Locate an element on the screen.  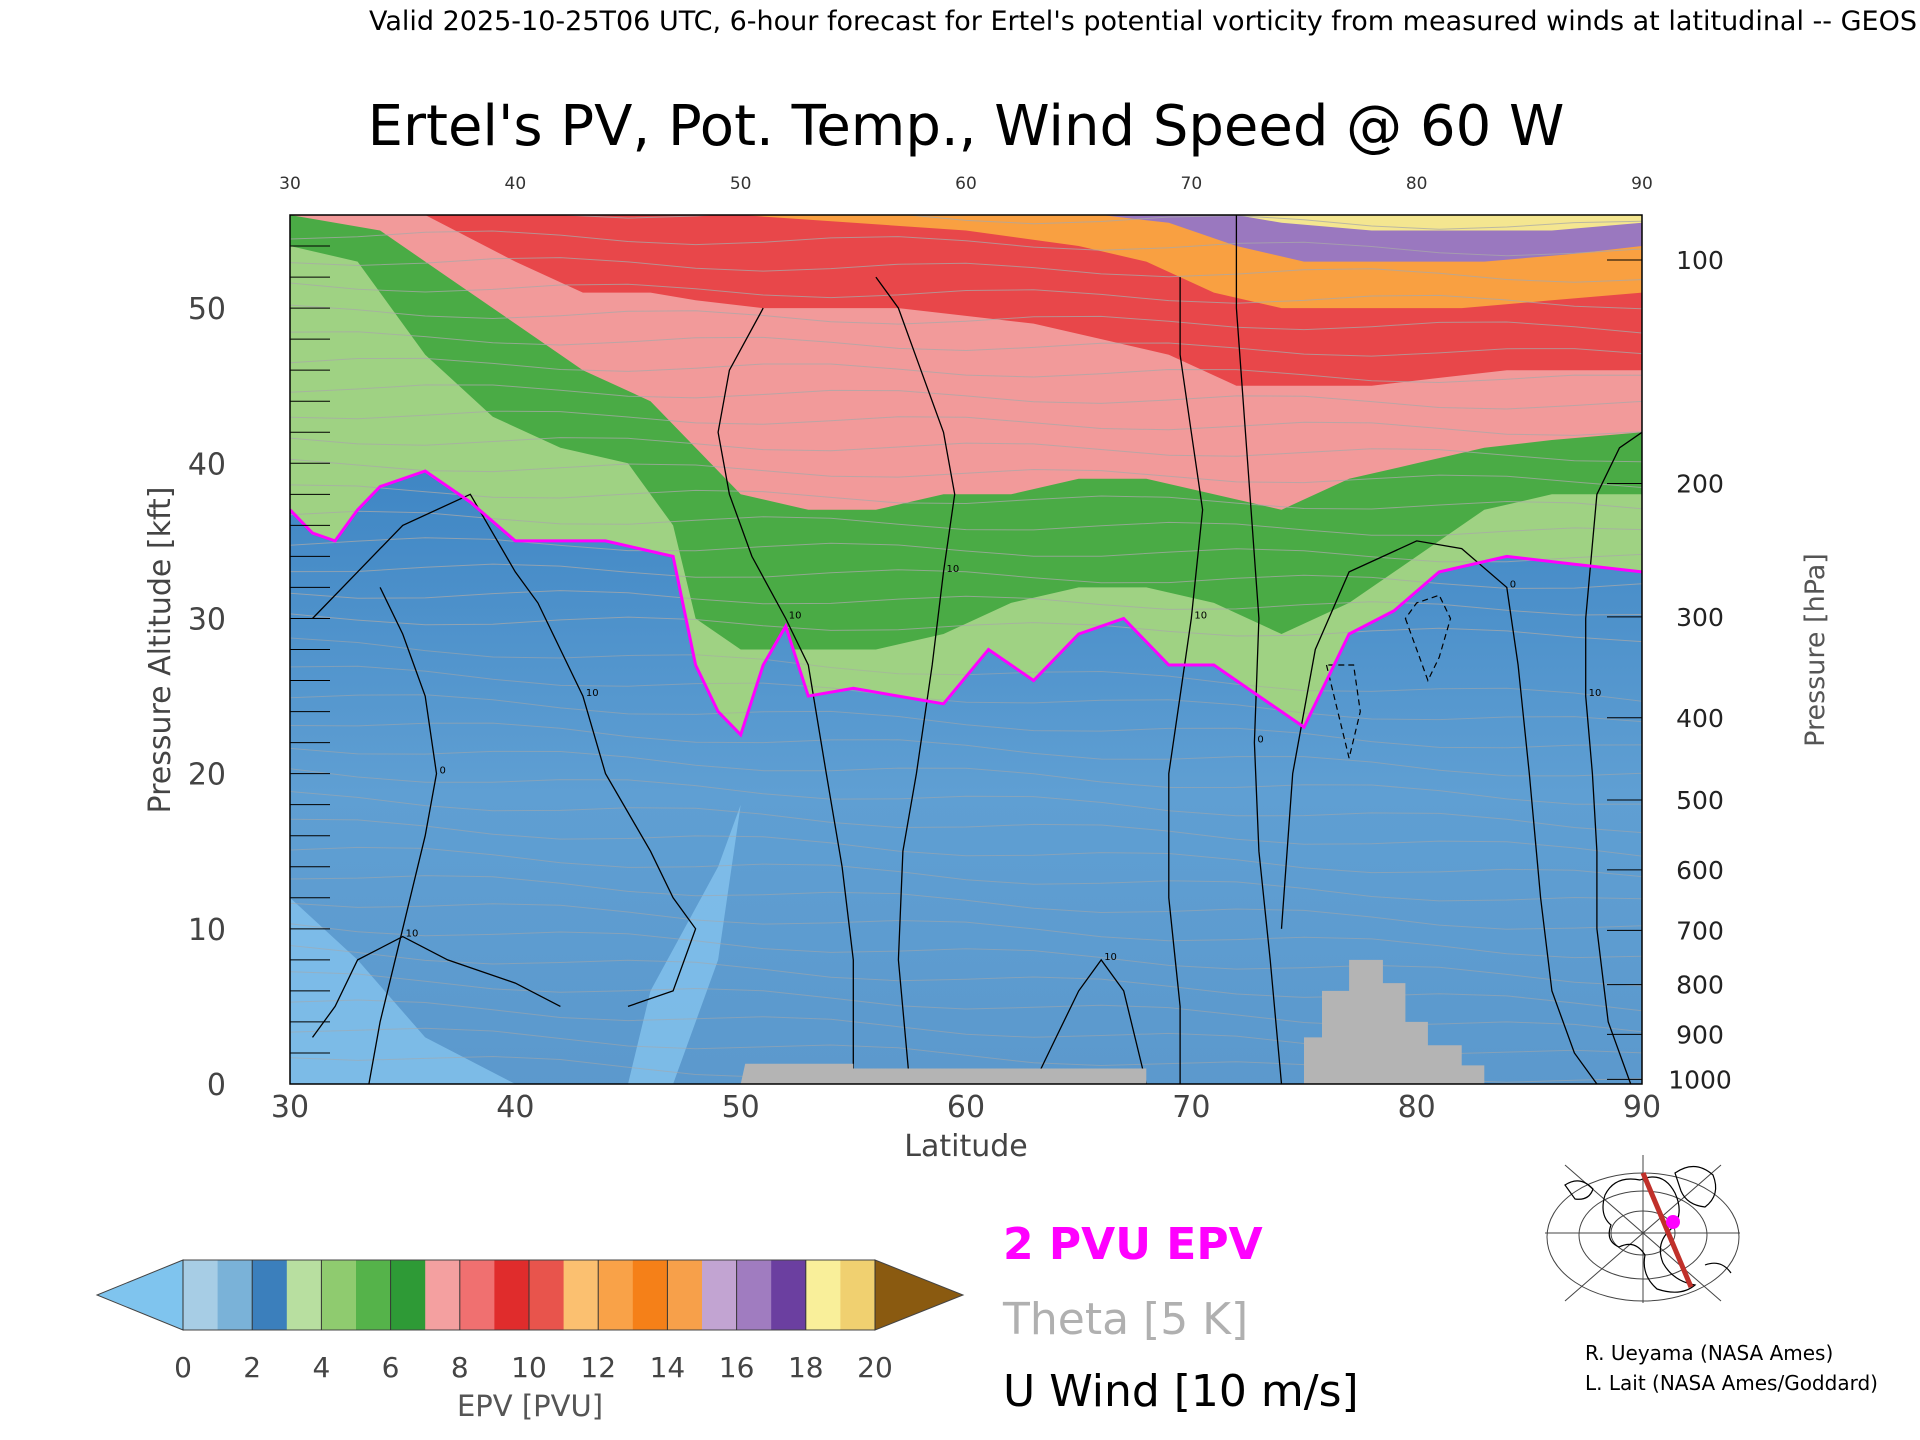
epv-colorbar is located at coordinates (530, 1295).